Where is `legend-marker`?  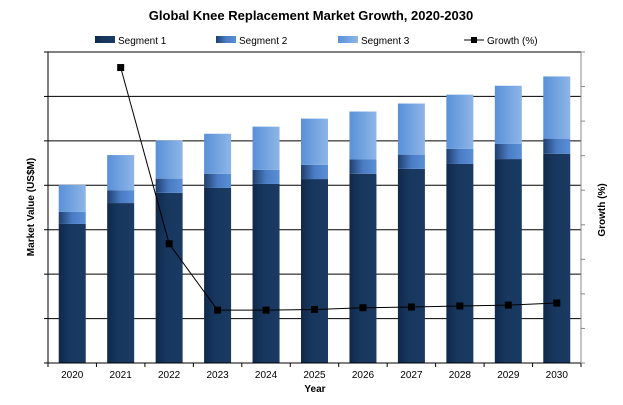
legend-marker is located at coordinates (474, 40).